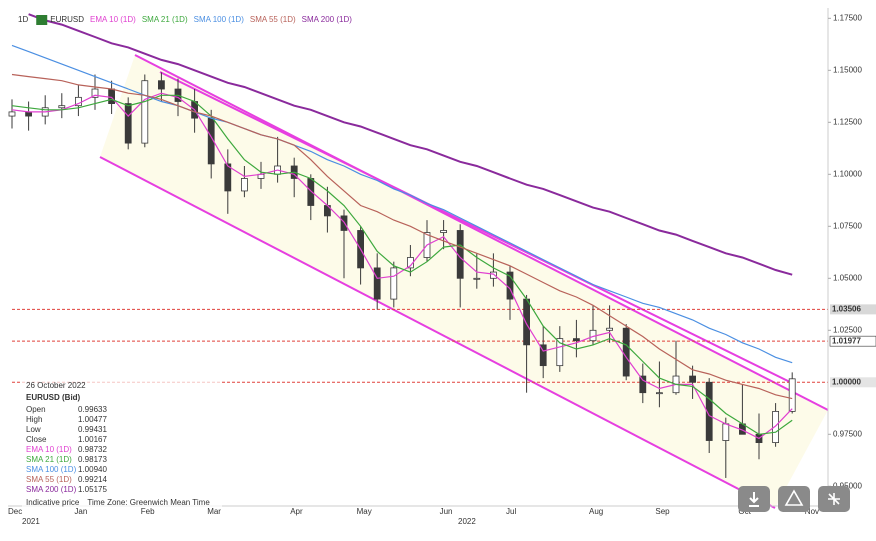 This screenshot has width=876, height=541. I want to click on x-tick-label: Nov, so click(812, 511).